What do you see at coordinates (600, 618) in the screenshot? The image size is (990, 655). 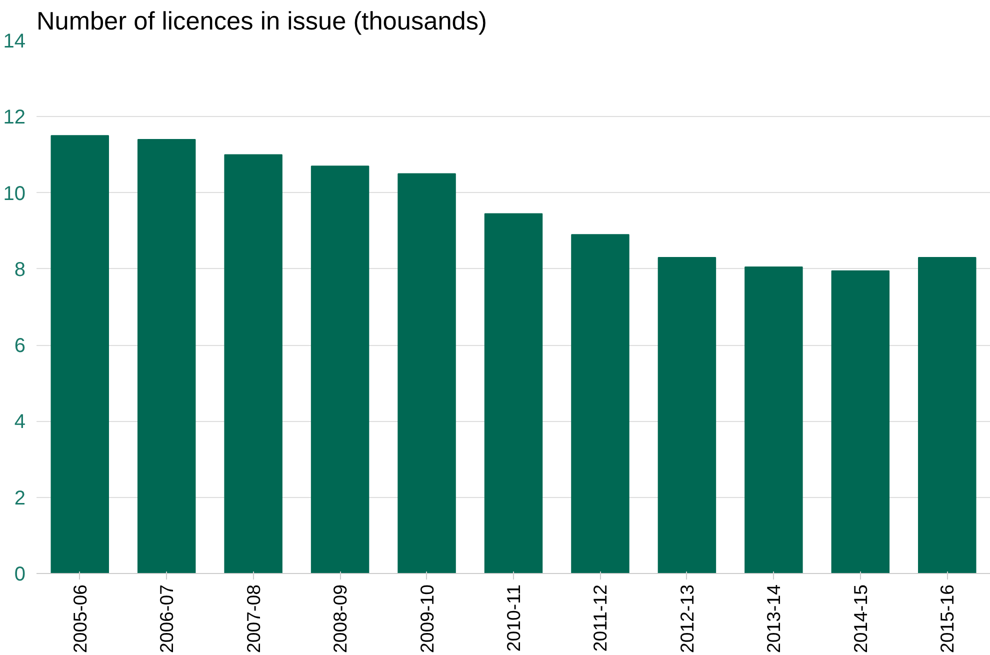 I see `x-tick-label: 2011-12` at bounding box center [600, 618].